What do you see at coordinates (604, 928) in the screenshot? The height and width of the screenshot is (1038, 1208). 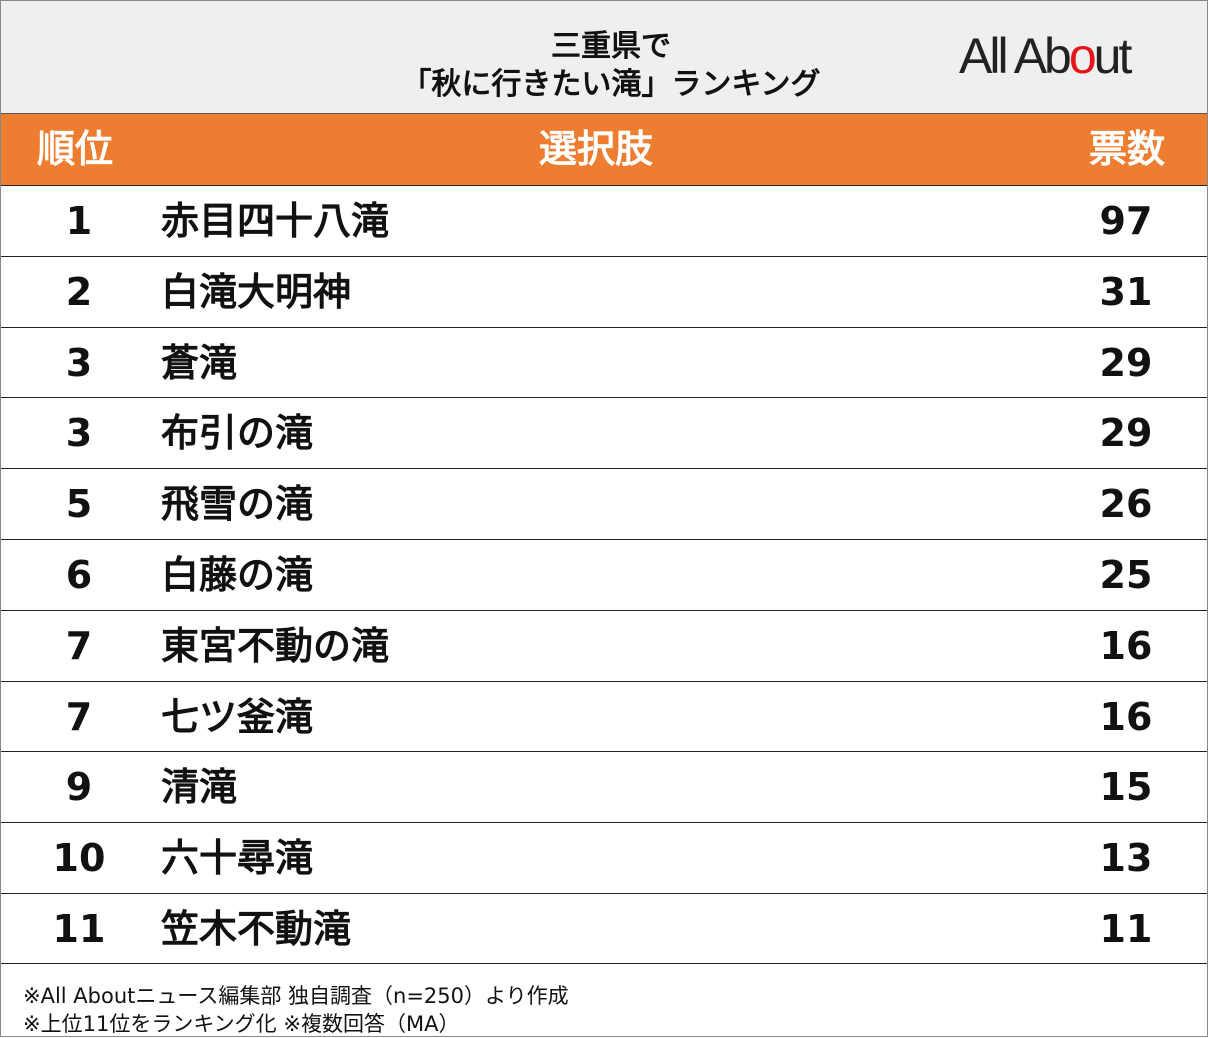 I see `table-row: 11 笠木不動滝 11` at bounding box center [604, 928].